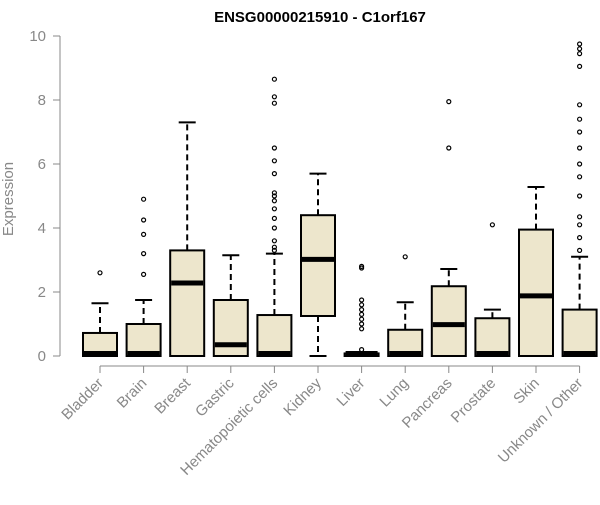  Describe the element at coordinates (42, 292) in the screenshot. I see `y-tick-label: 2` at that location.